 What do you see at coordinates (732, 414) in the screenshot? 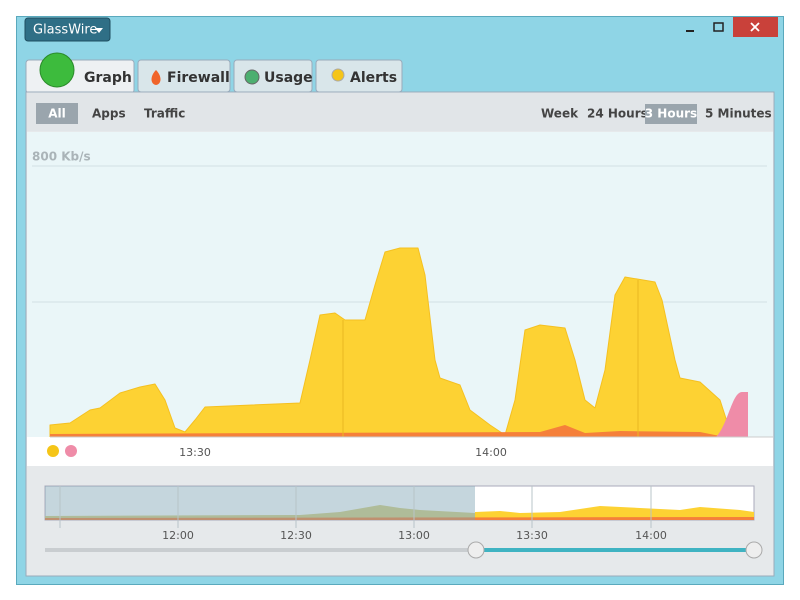
I see `upload-spike` at bounding box center [732, 414].